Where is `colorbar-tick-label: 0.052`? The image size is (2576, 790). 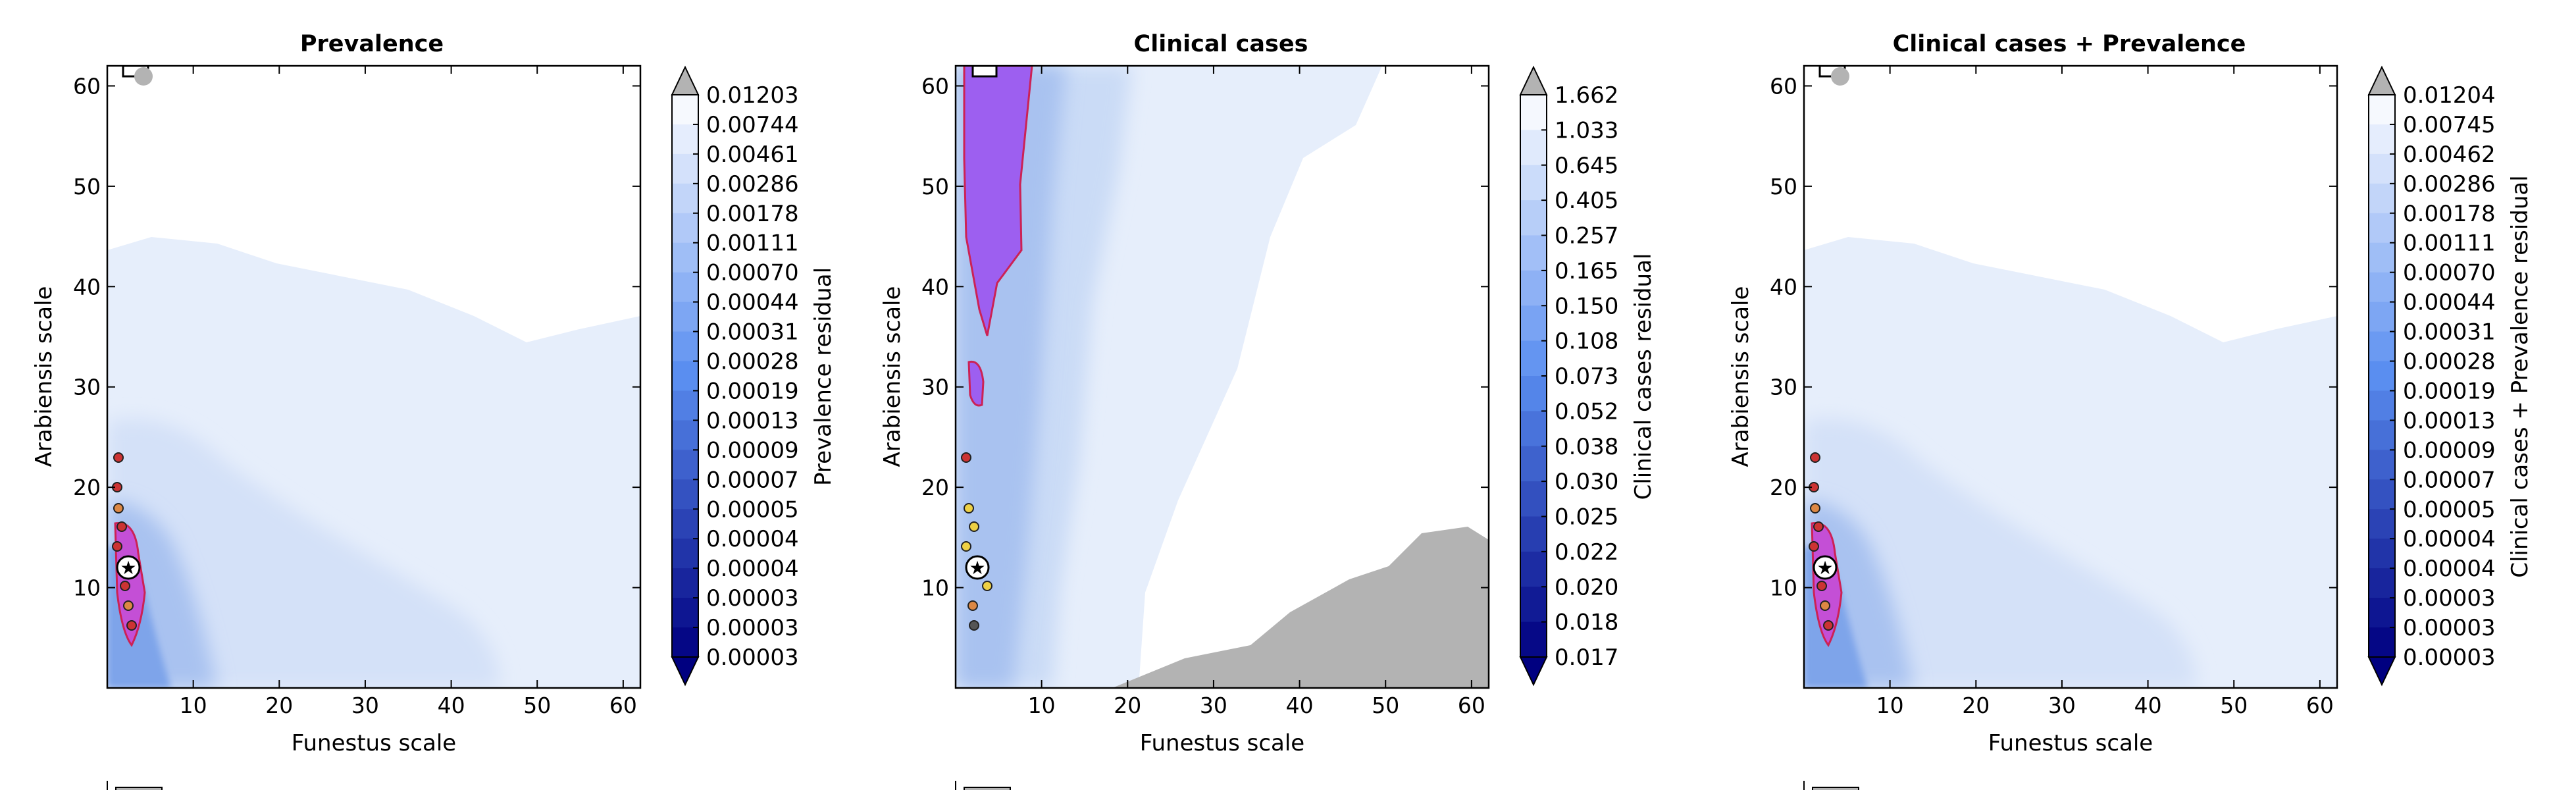 colorbar-tick-label: 0.052 is located at coordinates (1586, 411).